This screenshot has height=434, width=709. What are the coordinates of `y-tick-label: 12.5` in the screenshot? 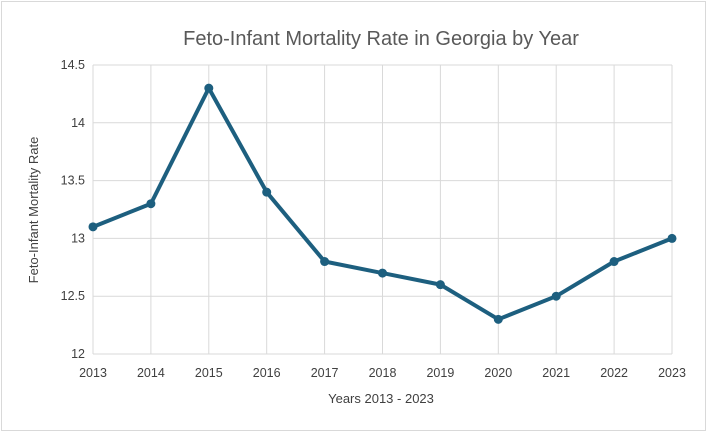 It's located at (73, 296).